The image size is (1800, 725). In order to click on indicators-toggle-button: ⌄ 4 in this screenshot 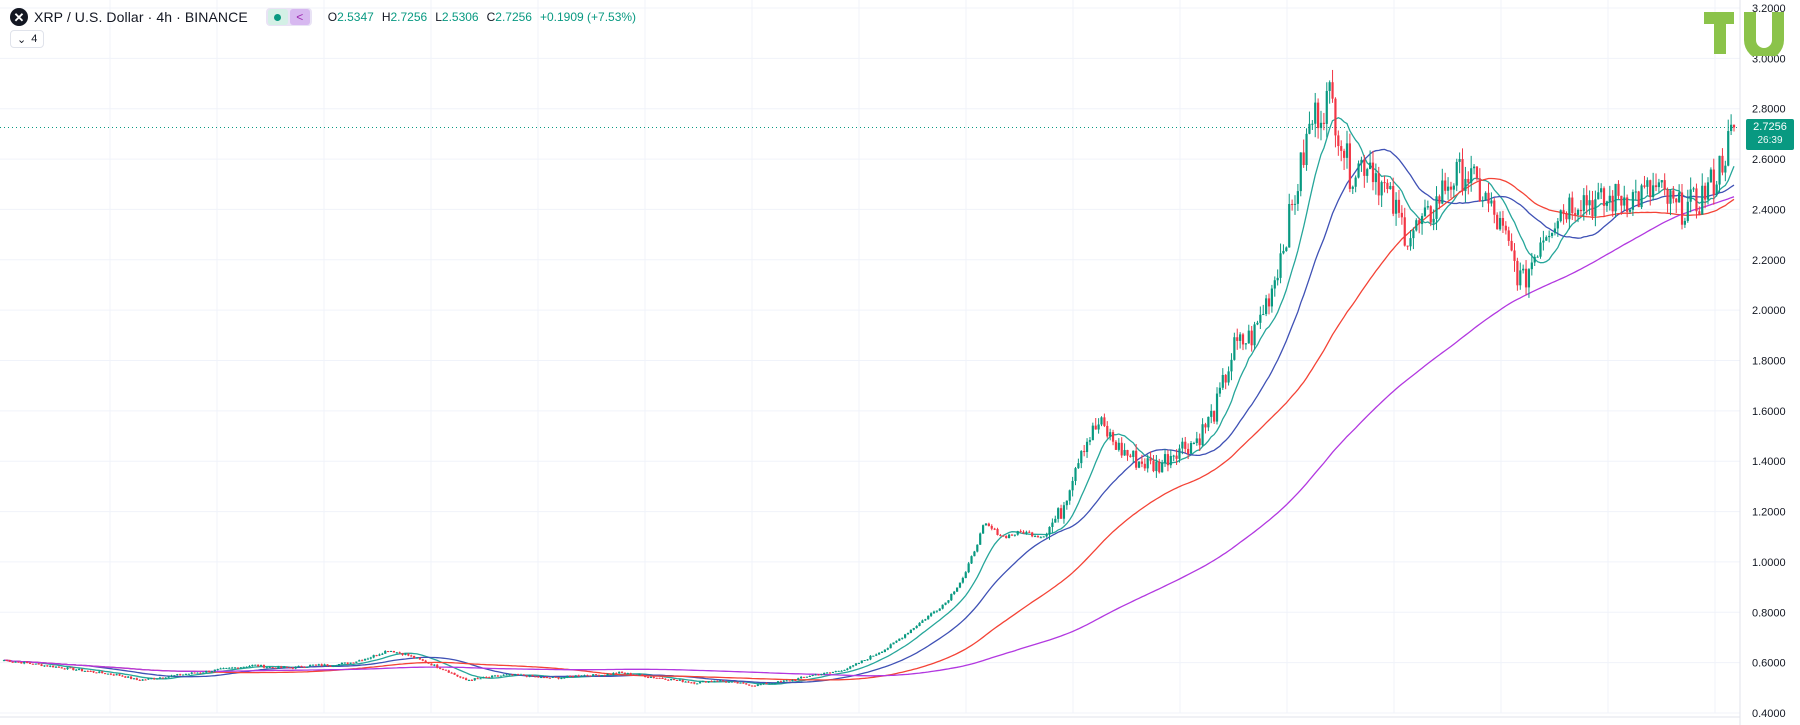, I will do `click(27, 39)`.